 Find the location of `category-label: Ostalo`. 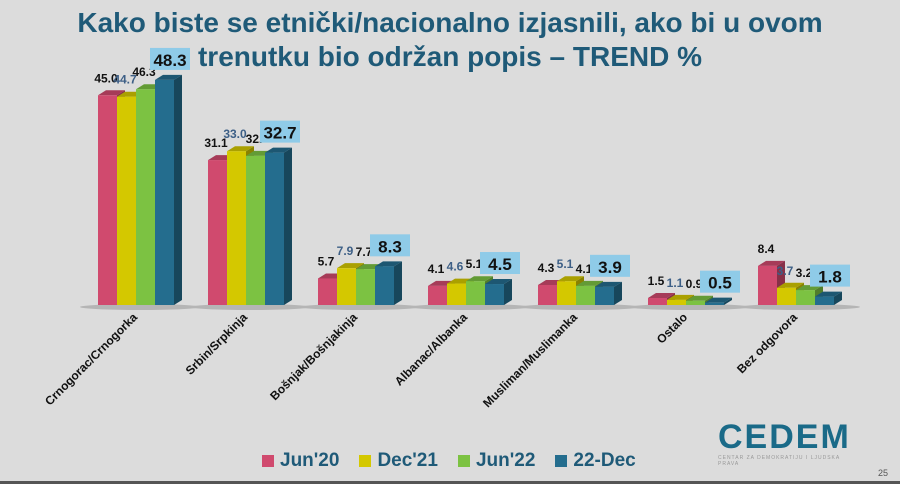

category-label: Ostalo is located at coordinates (672, 328).